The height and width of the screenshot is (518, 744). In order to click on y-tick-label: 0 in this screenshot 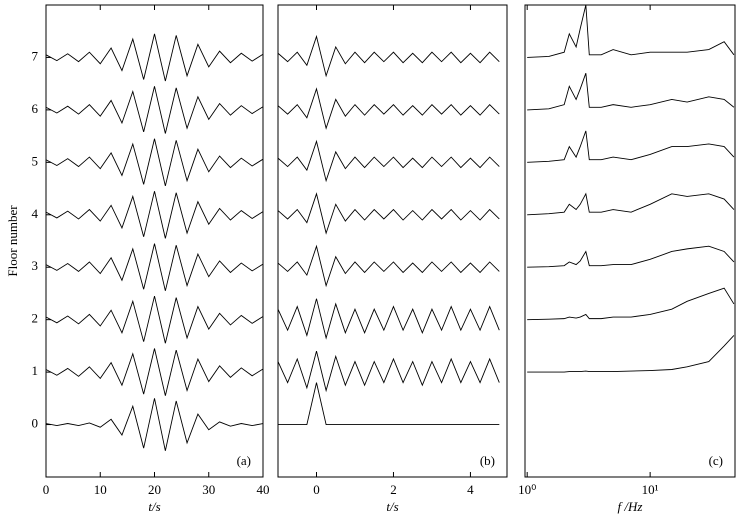, I will do `click(35, 423)`.